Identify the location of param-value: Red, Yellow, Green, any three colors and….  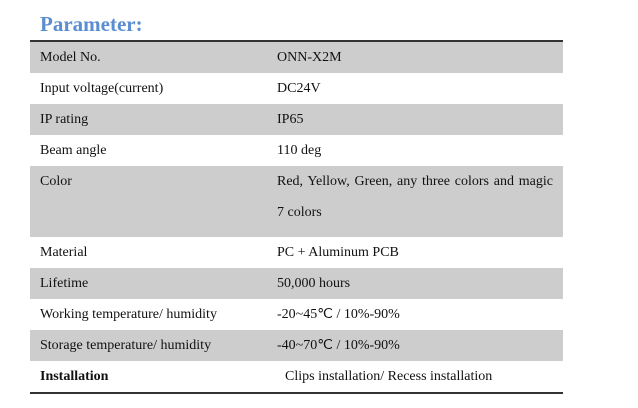
(420, 201).